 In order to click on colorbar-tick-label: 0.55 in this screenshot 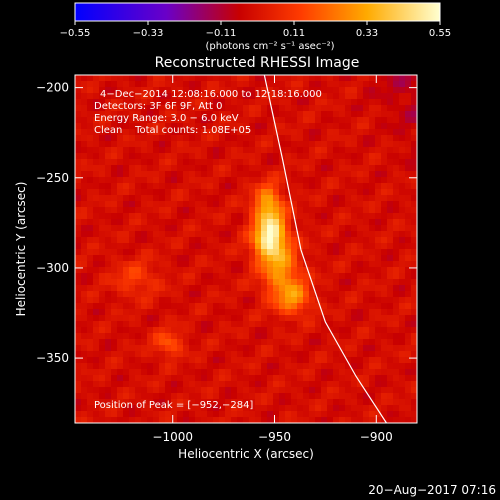, I will do `click(440, 33)`.